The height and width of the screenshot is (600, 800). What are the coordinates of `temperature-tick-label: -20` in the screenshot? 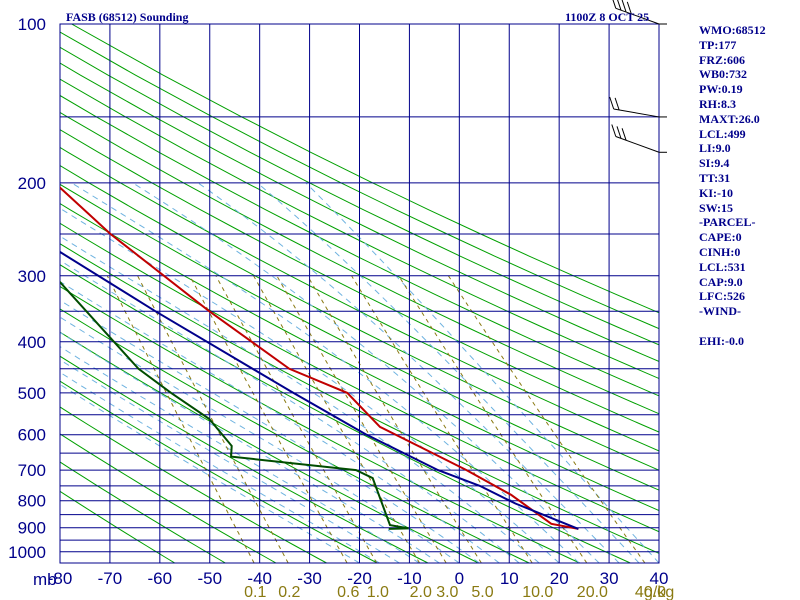 It's located at (359, 578).